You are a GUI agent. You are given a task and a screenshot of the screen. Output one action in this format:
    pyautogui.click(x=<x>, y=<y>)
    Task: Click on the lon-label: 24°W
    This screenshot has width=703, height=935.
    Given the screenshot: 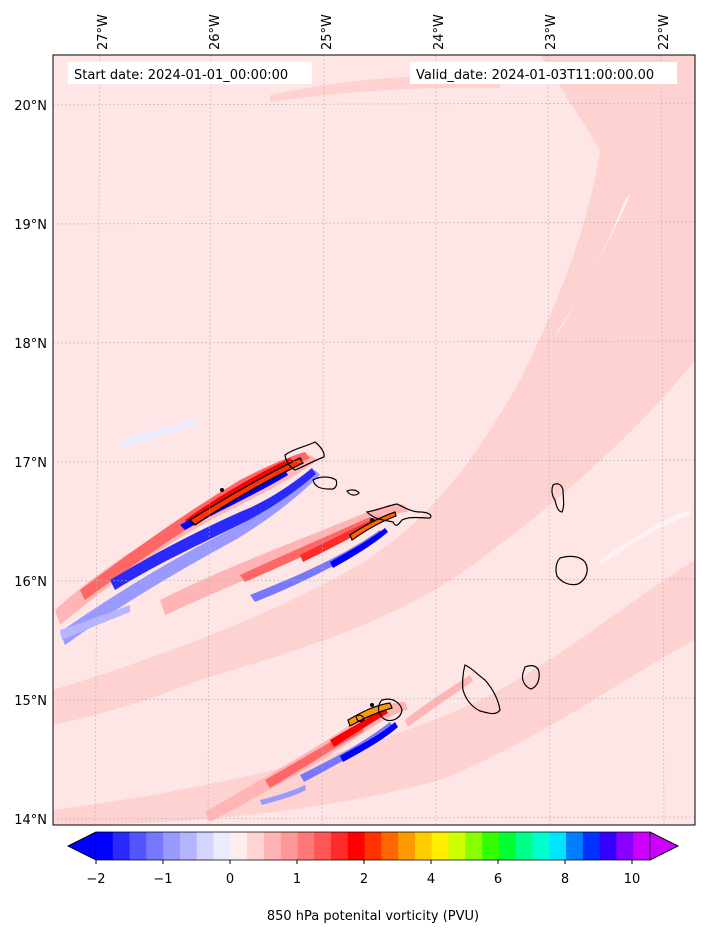 What is the action you would take?
    pyautogui.click(x=439, y=32)
    